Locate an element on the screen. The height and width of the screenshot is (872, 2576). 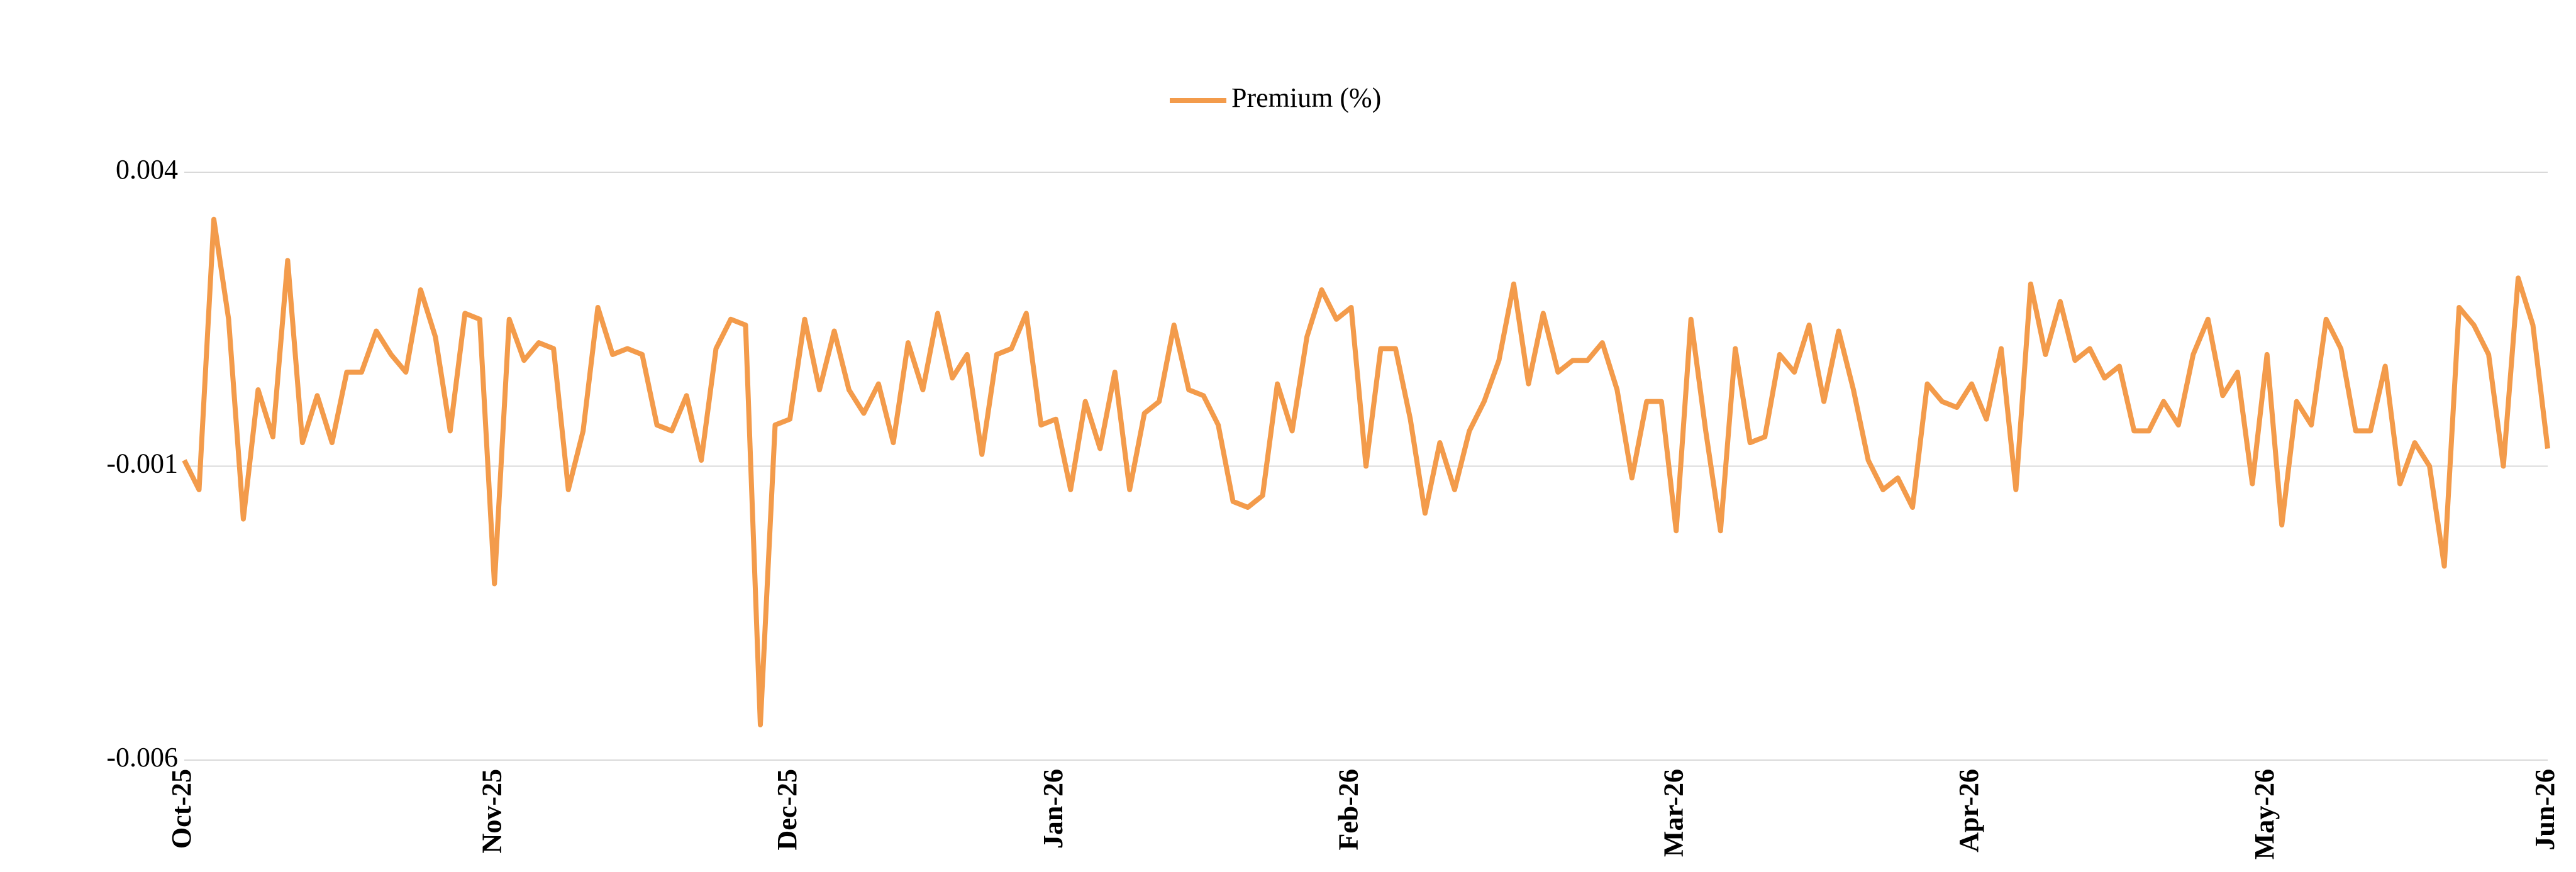
x-tick-label: Oct-25 is located at coordinates (181, 809).